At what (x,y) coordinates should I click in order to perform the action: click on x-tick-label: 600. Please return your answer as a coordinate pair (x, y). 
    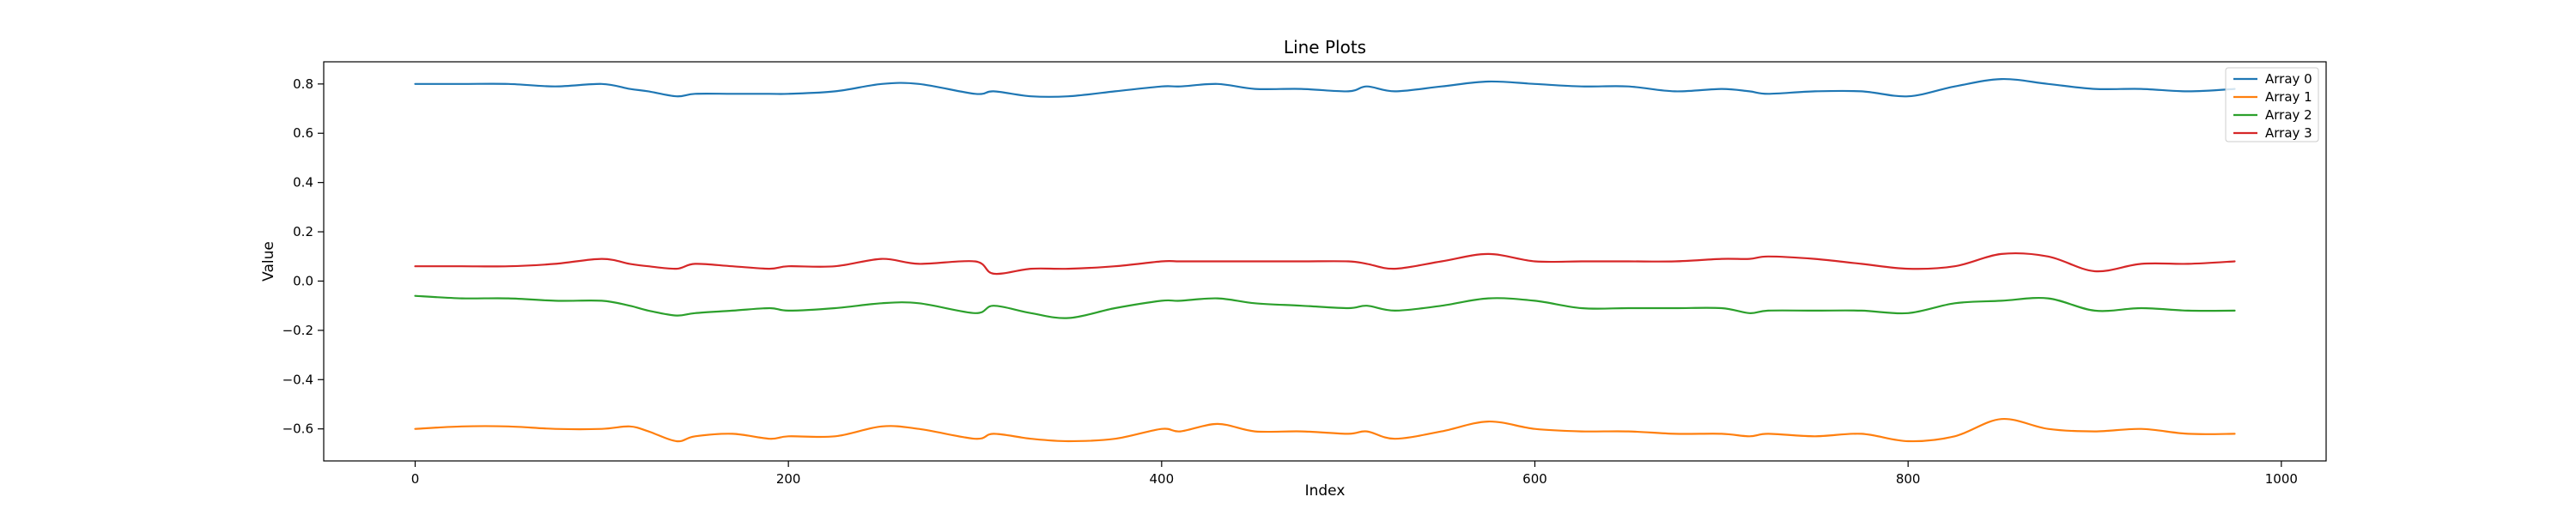
    Looking at the image, I should click on (1535, 479).